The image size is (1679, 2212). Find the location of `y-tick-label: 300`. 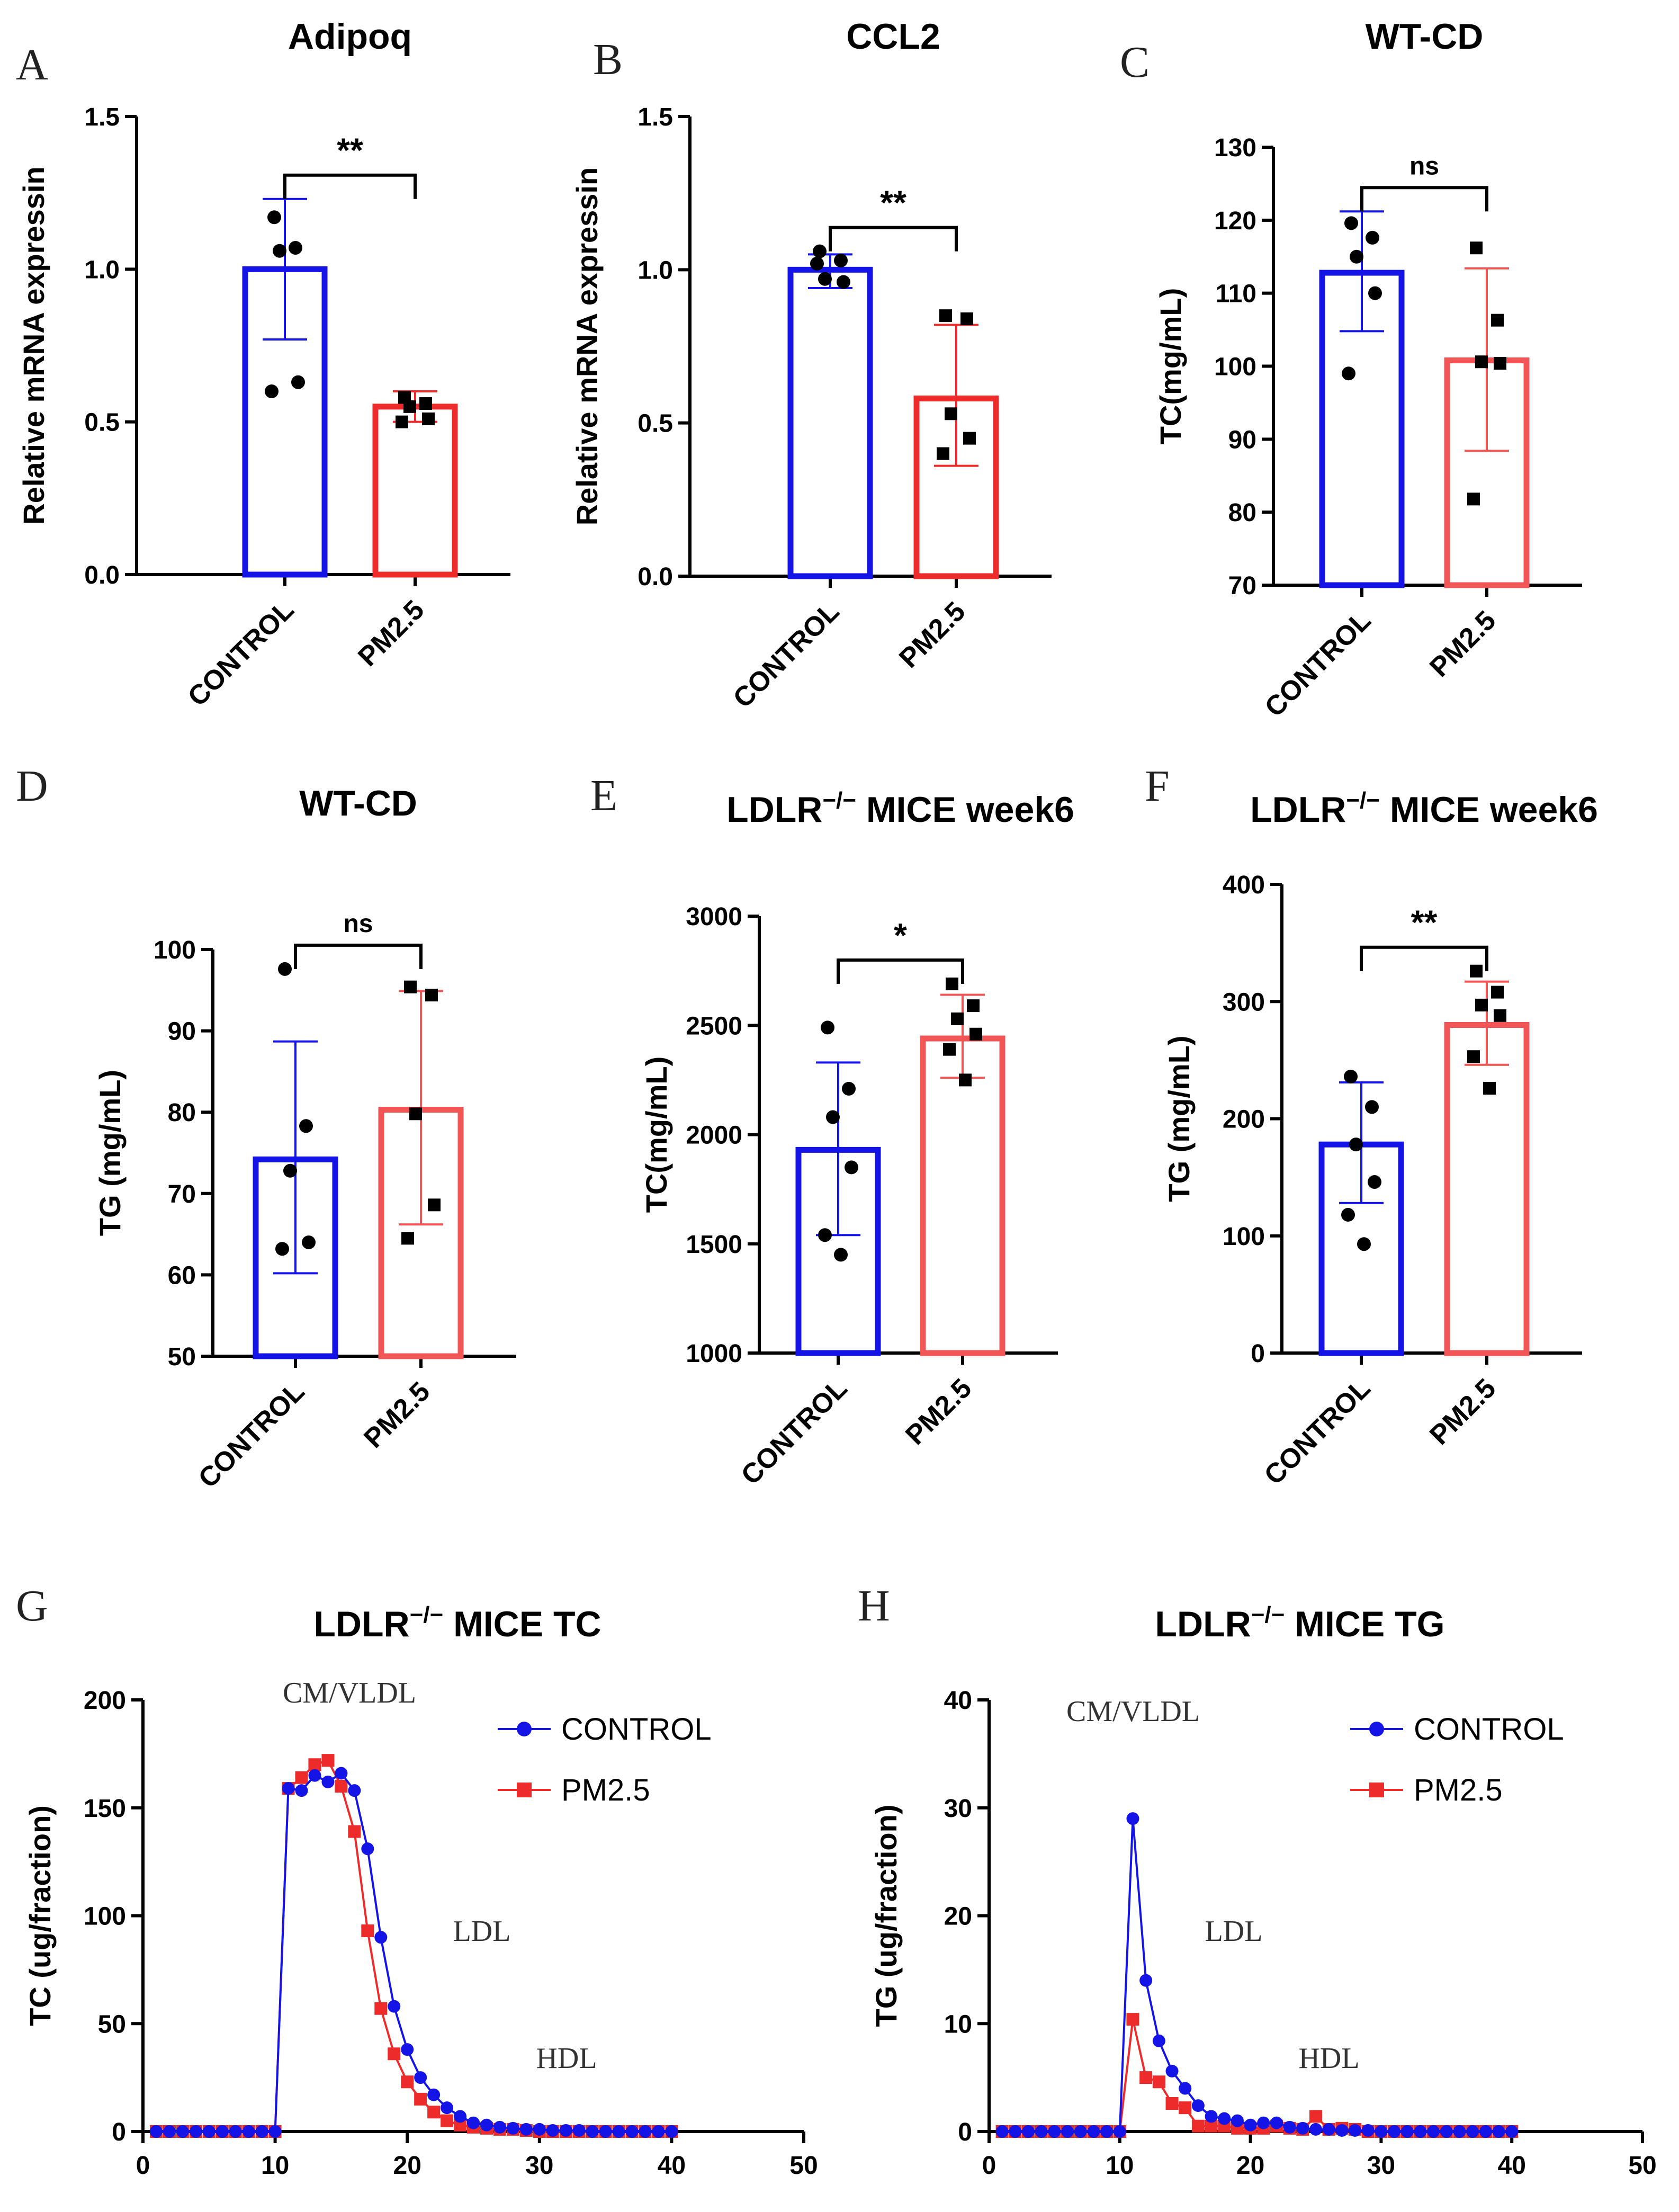

y-tick-label: 300 is located at coordinates (1244, 1002).